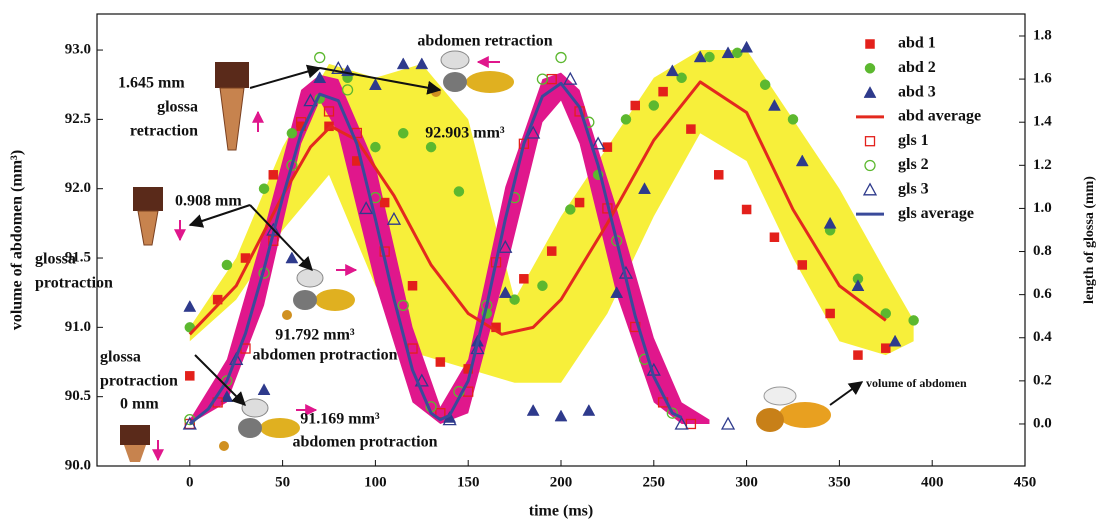 This screenshot has width=1102, height=525. Describe the element at coordinates (78, 49) in the screenshot. I see `y-tick-label: 93.0` at that location.